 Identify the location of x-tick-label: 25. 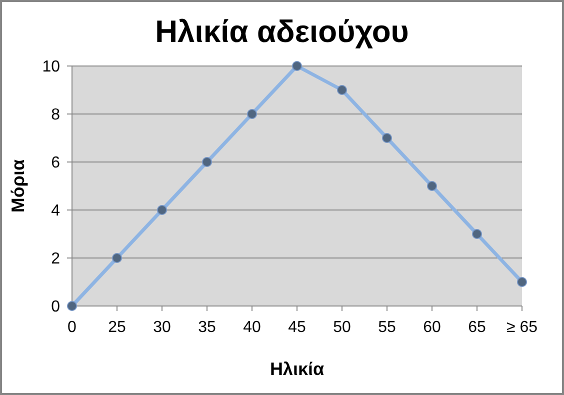
(117, 327).